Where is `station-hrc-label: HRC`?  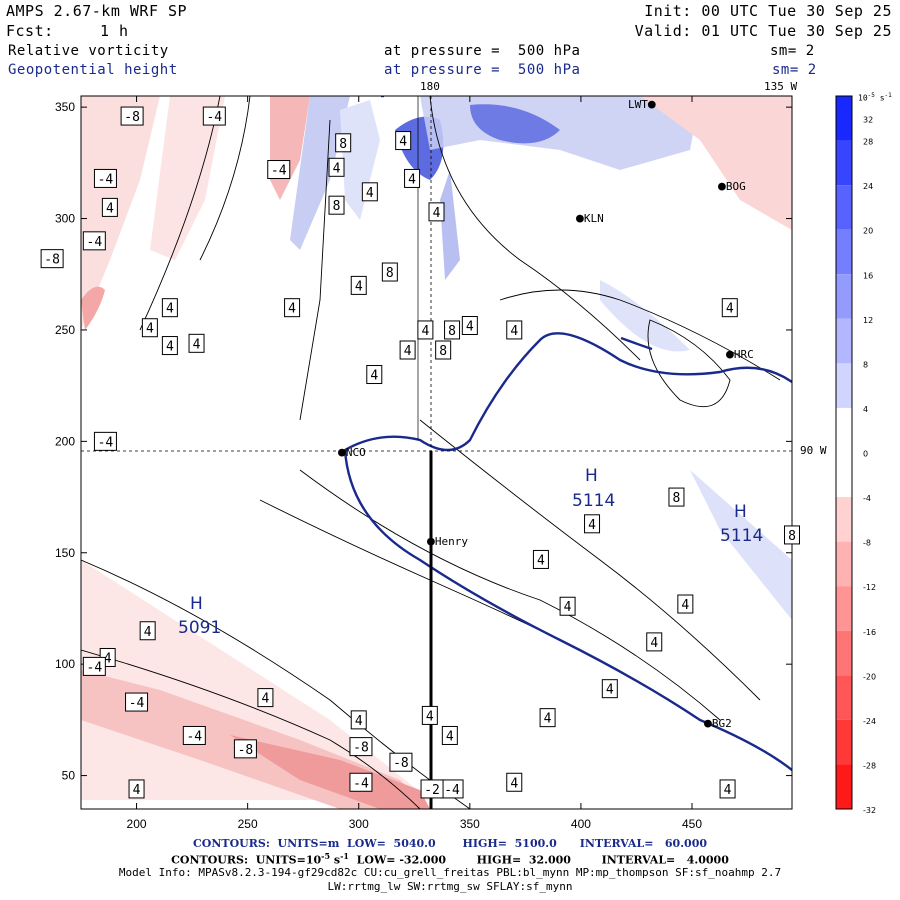
station-hrc-label: HRC is located at coordinates (743, 354).